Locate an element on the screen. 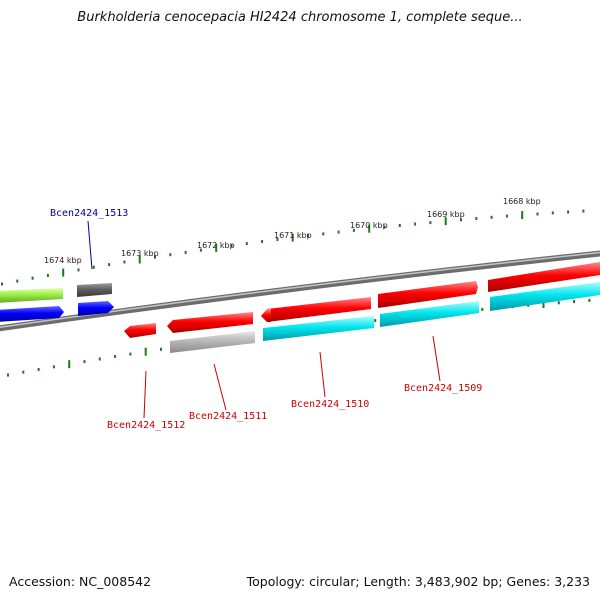 The image size is (600, 600). ruler-label-1669: 1669 kbp is located at coordinates (446, 214).